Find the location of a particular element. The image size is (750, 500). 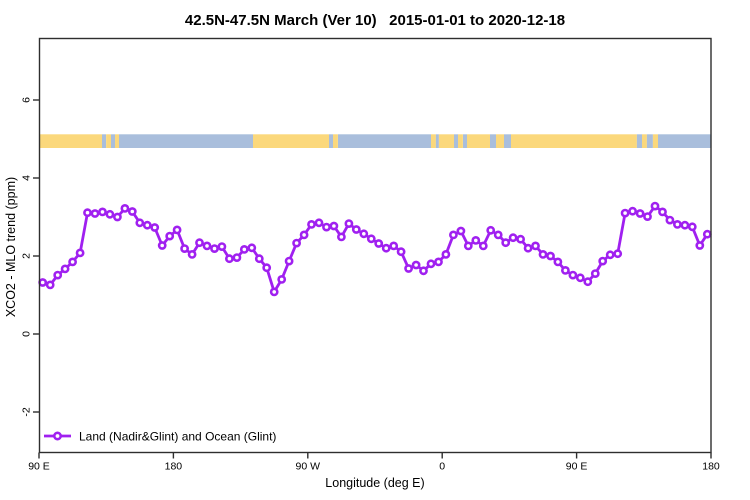

x-tick-label: 90 W is located at coordinates (308, 467).